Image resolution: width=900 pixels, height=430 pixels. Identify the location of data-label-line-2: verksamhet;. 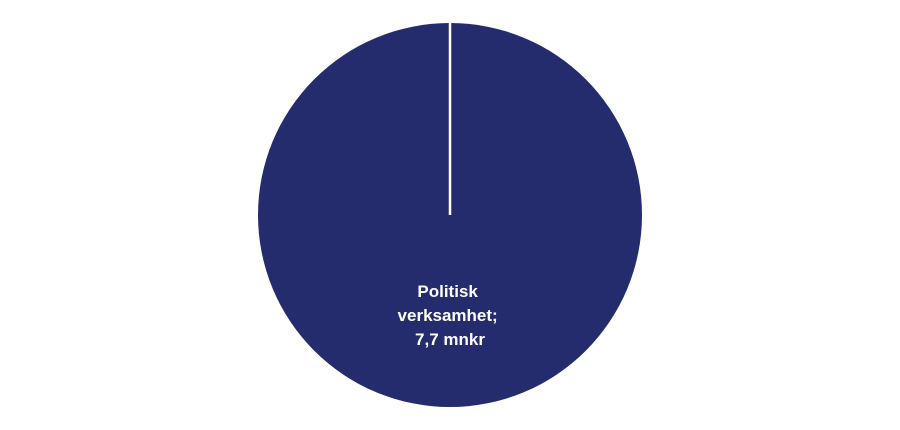
(448, 315).